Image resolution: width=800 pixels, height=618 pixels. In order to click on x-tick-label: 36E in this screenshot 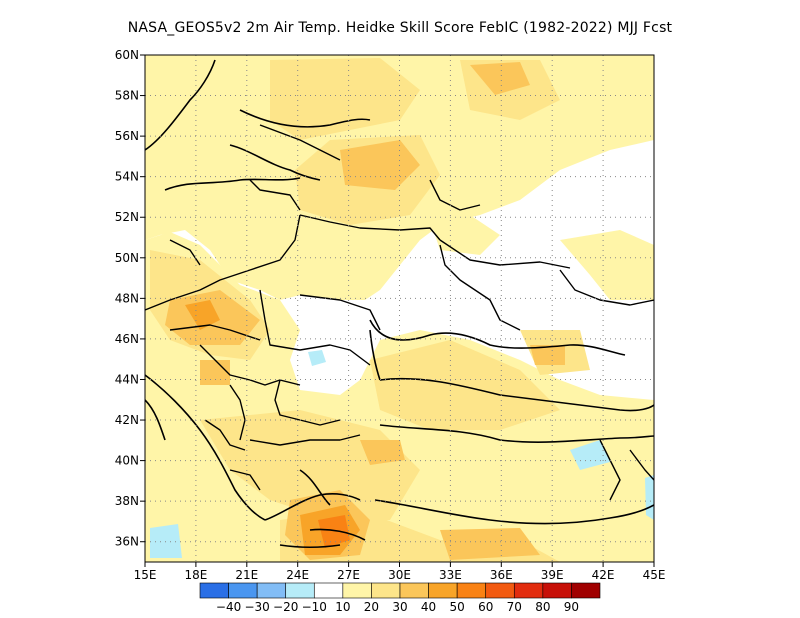, I will do `click(501, 575)`.